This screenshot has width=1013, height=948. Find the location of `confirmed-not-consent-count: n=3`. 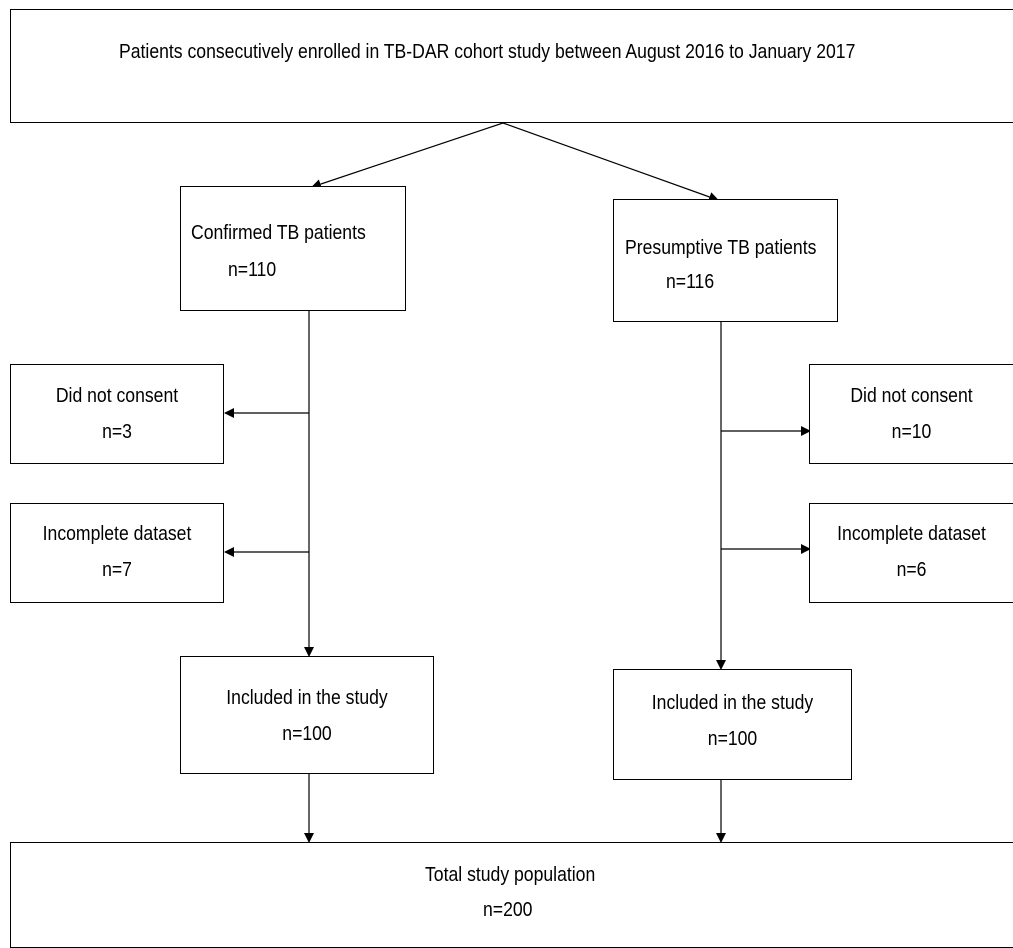

confirmed-not-consent-count: n=3 is located at coordinates (117, 432).